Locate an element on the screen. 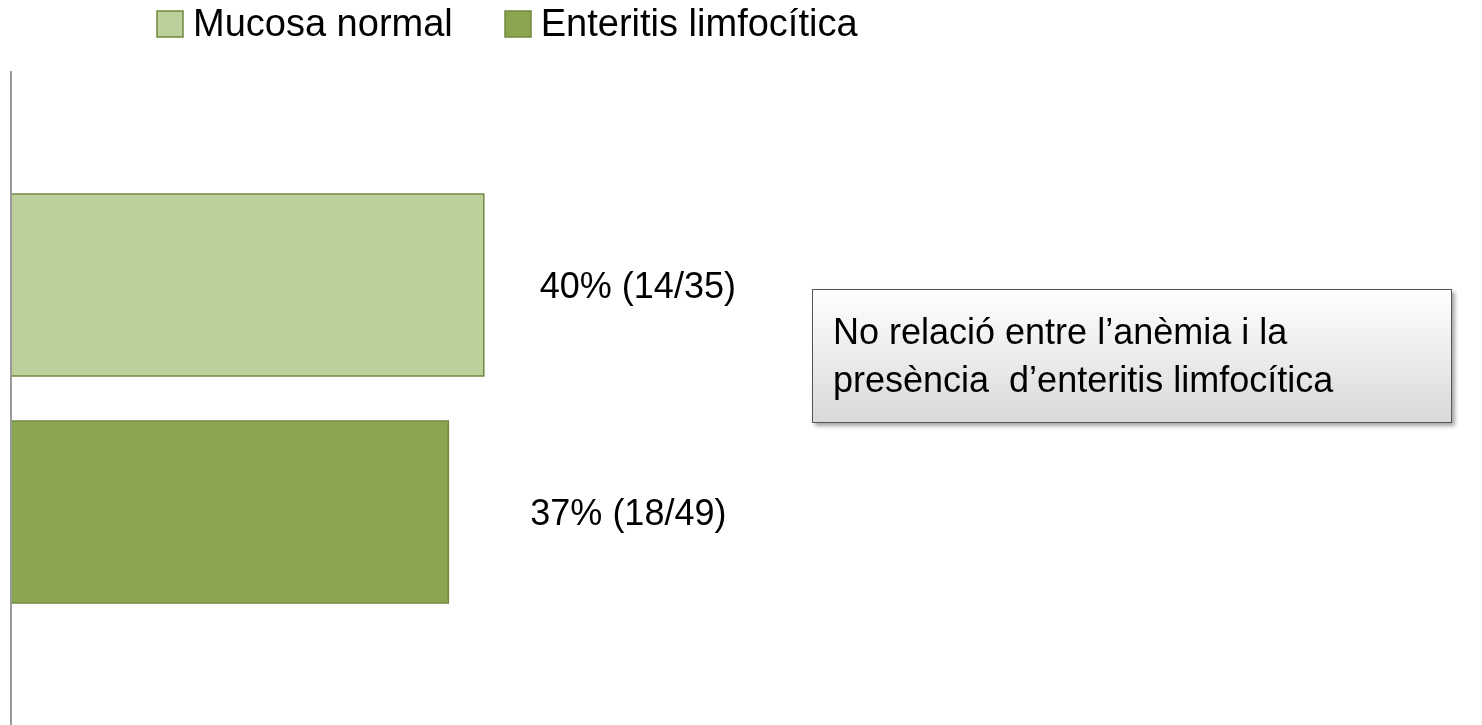 The width and height of the screenshot is (1482, 725). data-label: 37% (18/49) is located at coordinates (628, 512).